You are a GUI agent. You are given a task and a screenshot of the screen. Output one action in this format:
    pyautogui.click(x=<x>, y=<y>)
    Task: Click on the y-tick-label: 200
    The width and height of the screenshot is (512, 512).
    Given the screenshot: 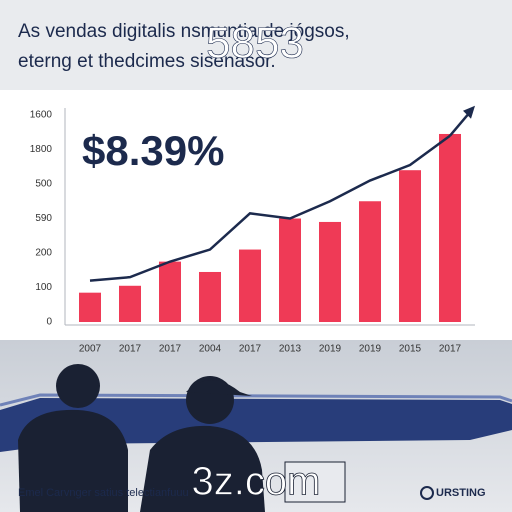 What is the action you would take?
    pyautogui.click(x=43, y=253)
    